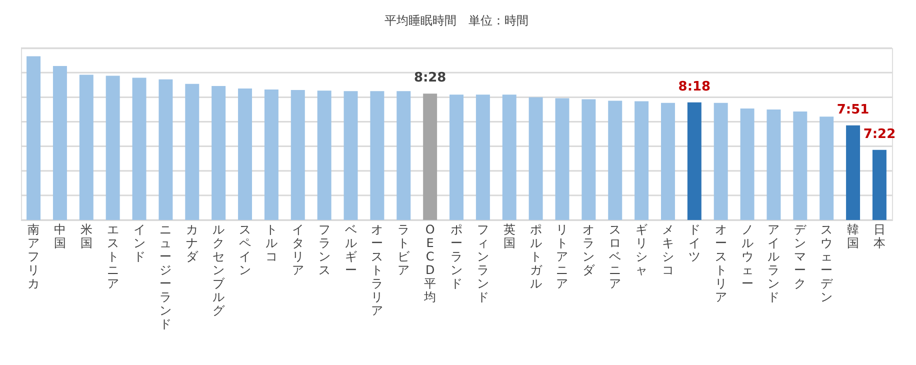 The width and height of the screenshot is (916, 365). What do you see at coordinates (86, 236) in the screenshot?
I see `x-tick-label: 米国` at bounding box center [86, 236].